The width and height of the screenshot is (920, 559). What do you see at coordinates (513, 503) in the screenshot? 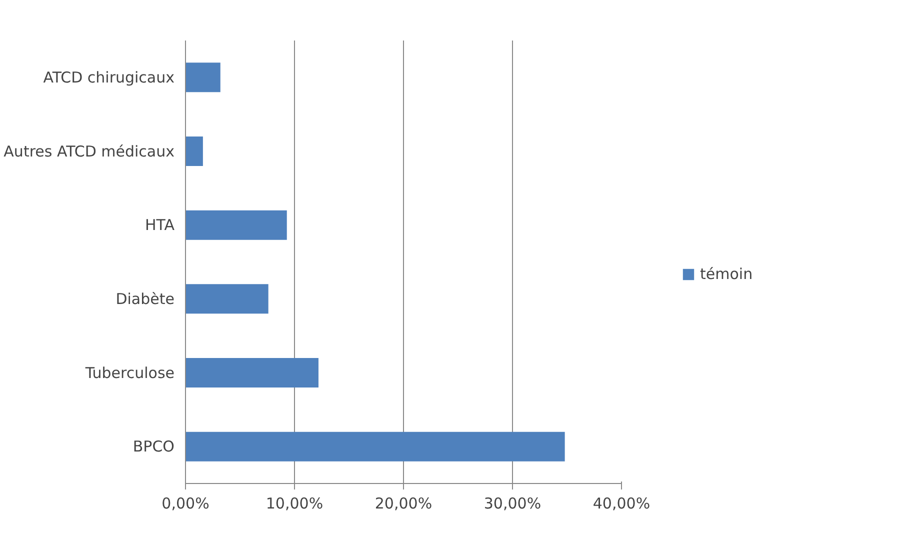
I see `x-tick-label: 30,00%` at bounding box center [513, 503].